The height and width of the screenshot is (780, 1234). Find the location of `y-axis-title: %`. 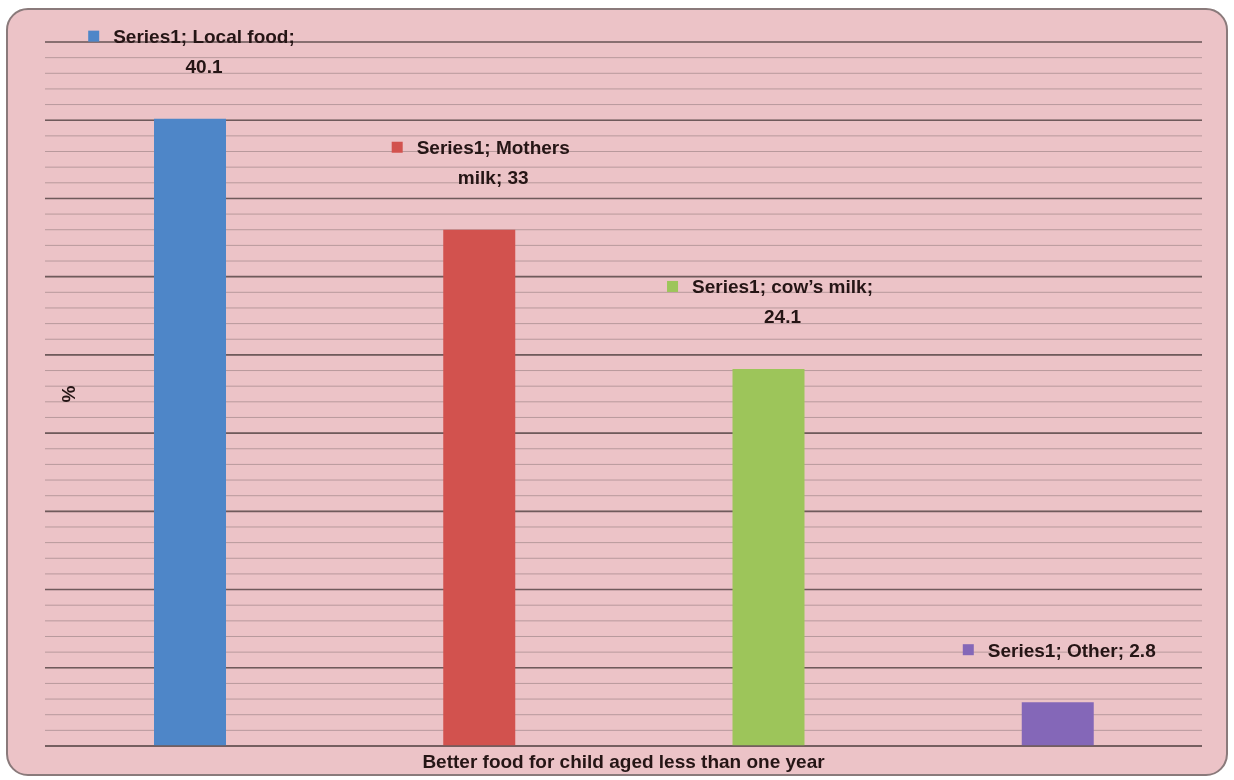

y-axis-title: % is located at coordinates (68, 394).